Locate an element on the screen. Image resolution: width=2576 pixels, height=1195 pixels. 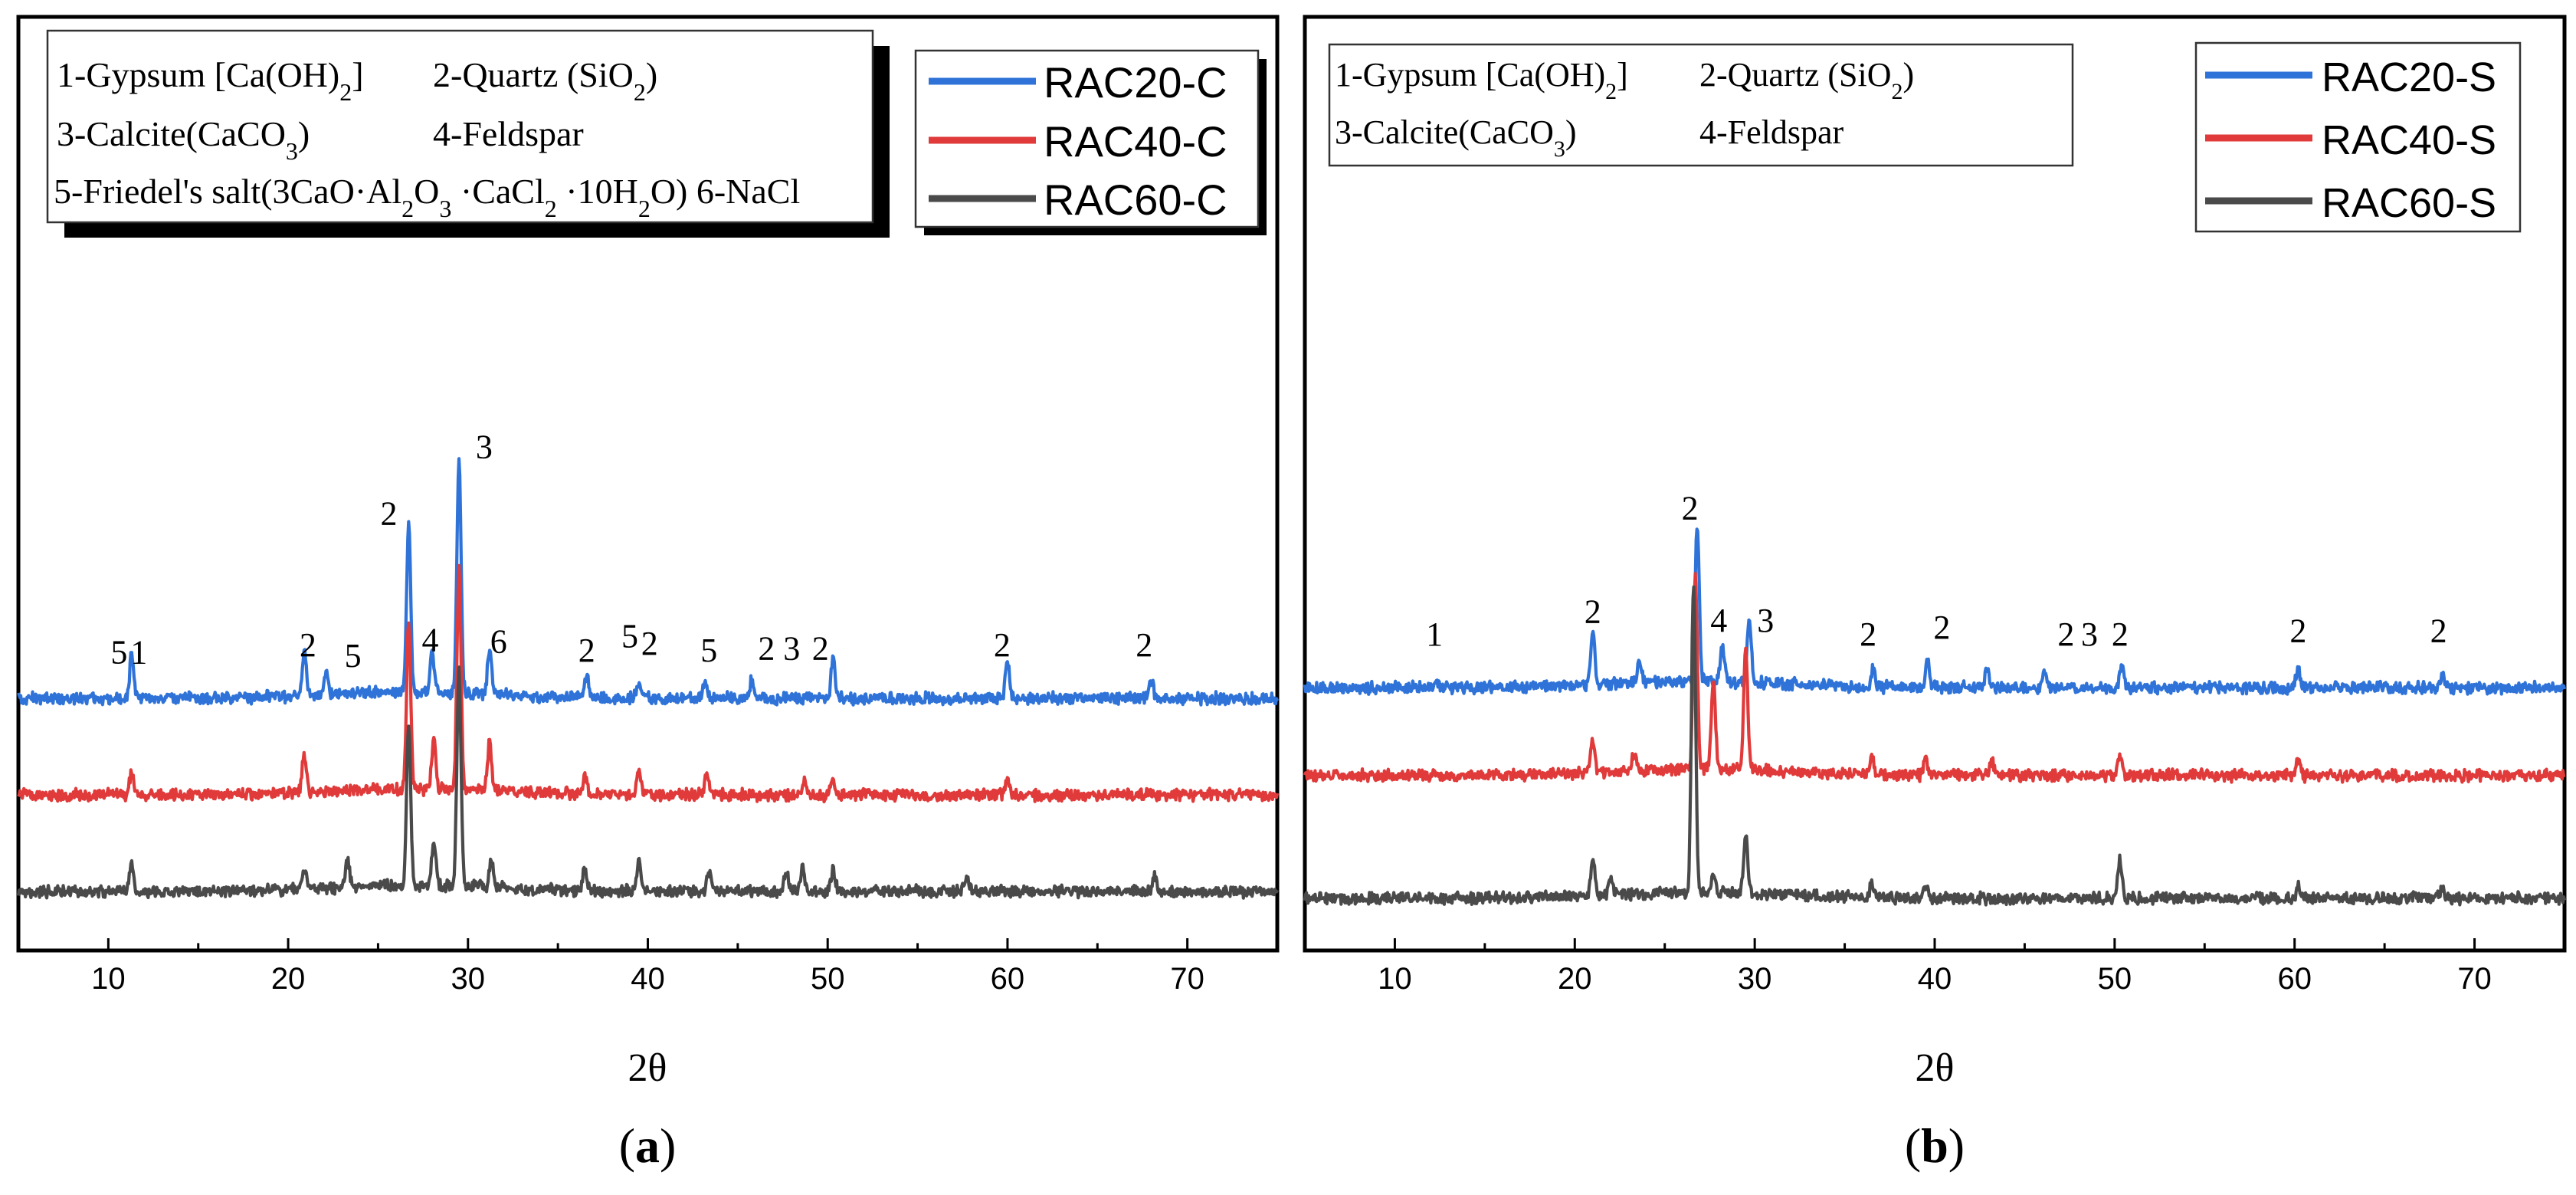
phase-key-feldspar: 4-Feldspar is located at coordinates (508, 133).